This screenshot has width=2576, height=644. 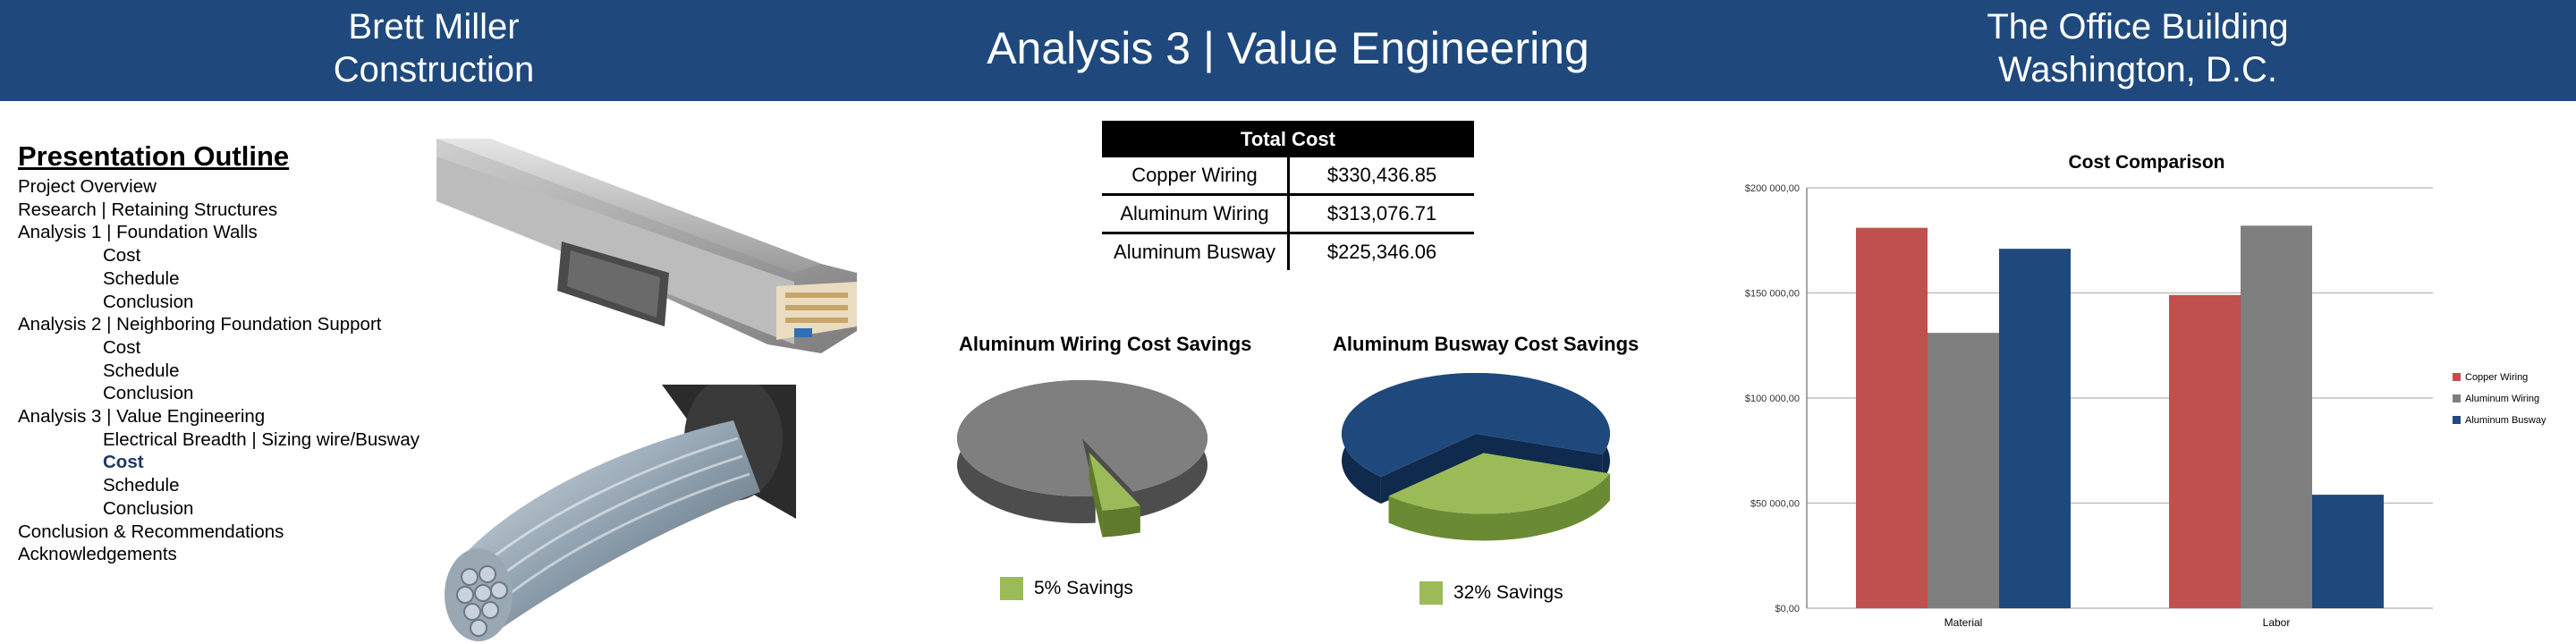 What do you see at coordinates (1775, 504) in the screenshot?
I see `y-tick-label: $50 000,00` at bounding box center [1775, 504].